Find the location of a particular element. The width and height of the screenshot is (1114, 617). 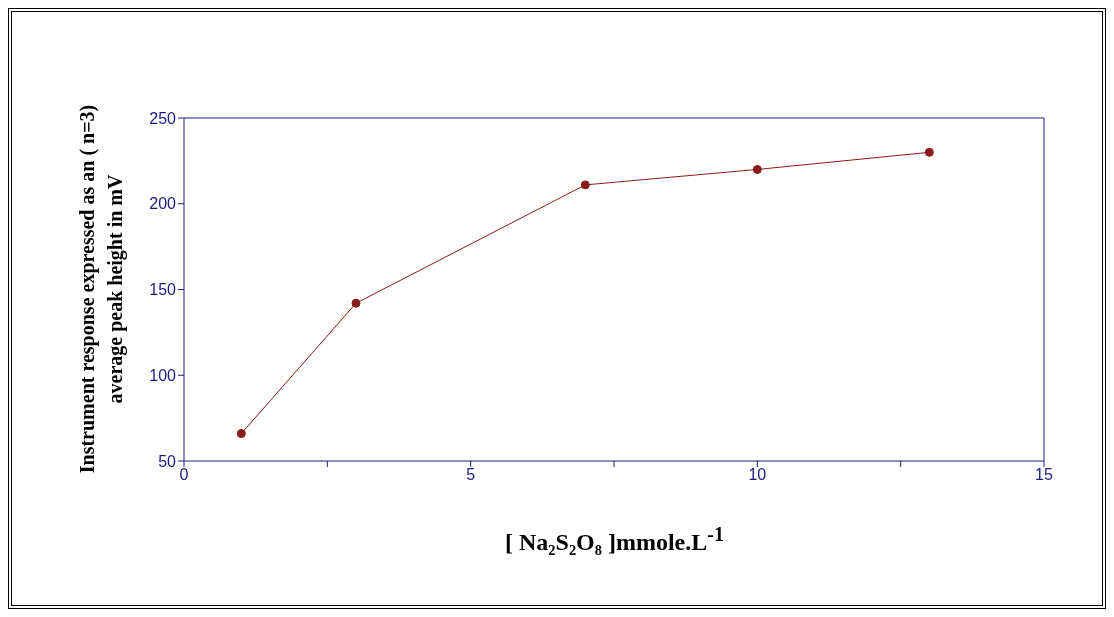

y-tick-label: 50 is located at coordinates (167, 461).